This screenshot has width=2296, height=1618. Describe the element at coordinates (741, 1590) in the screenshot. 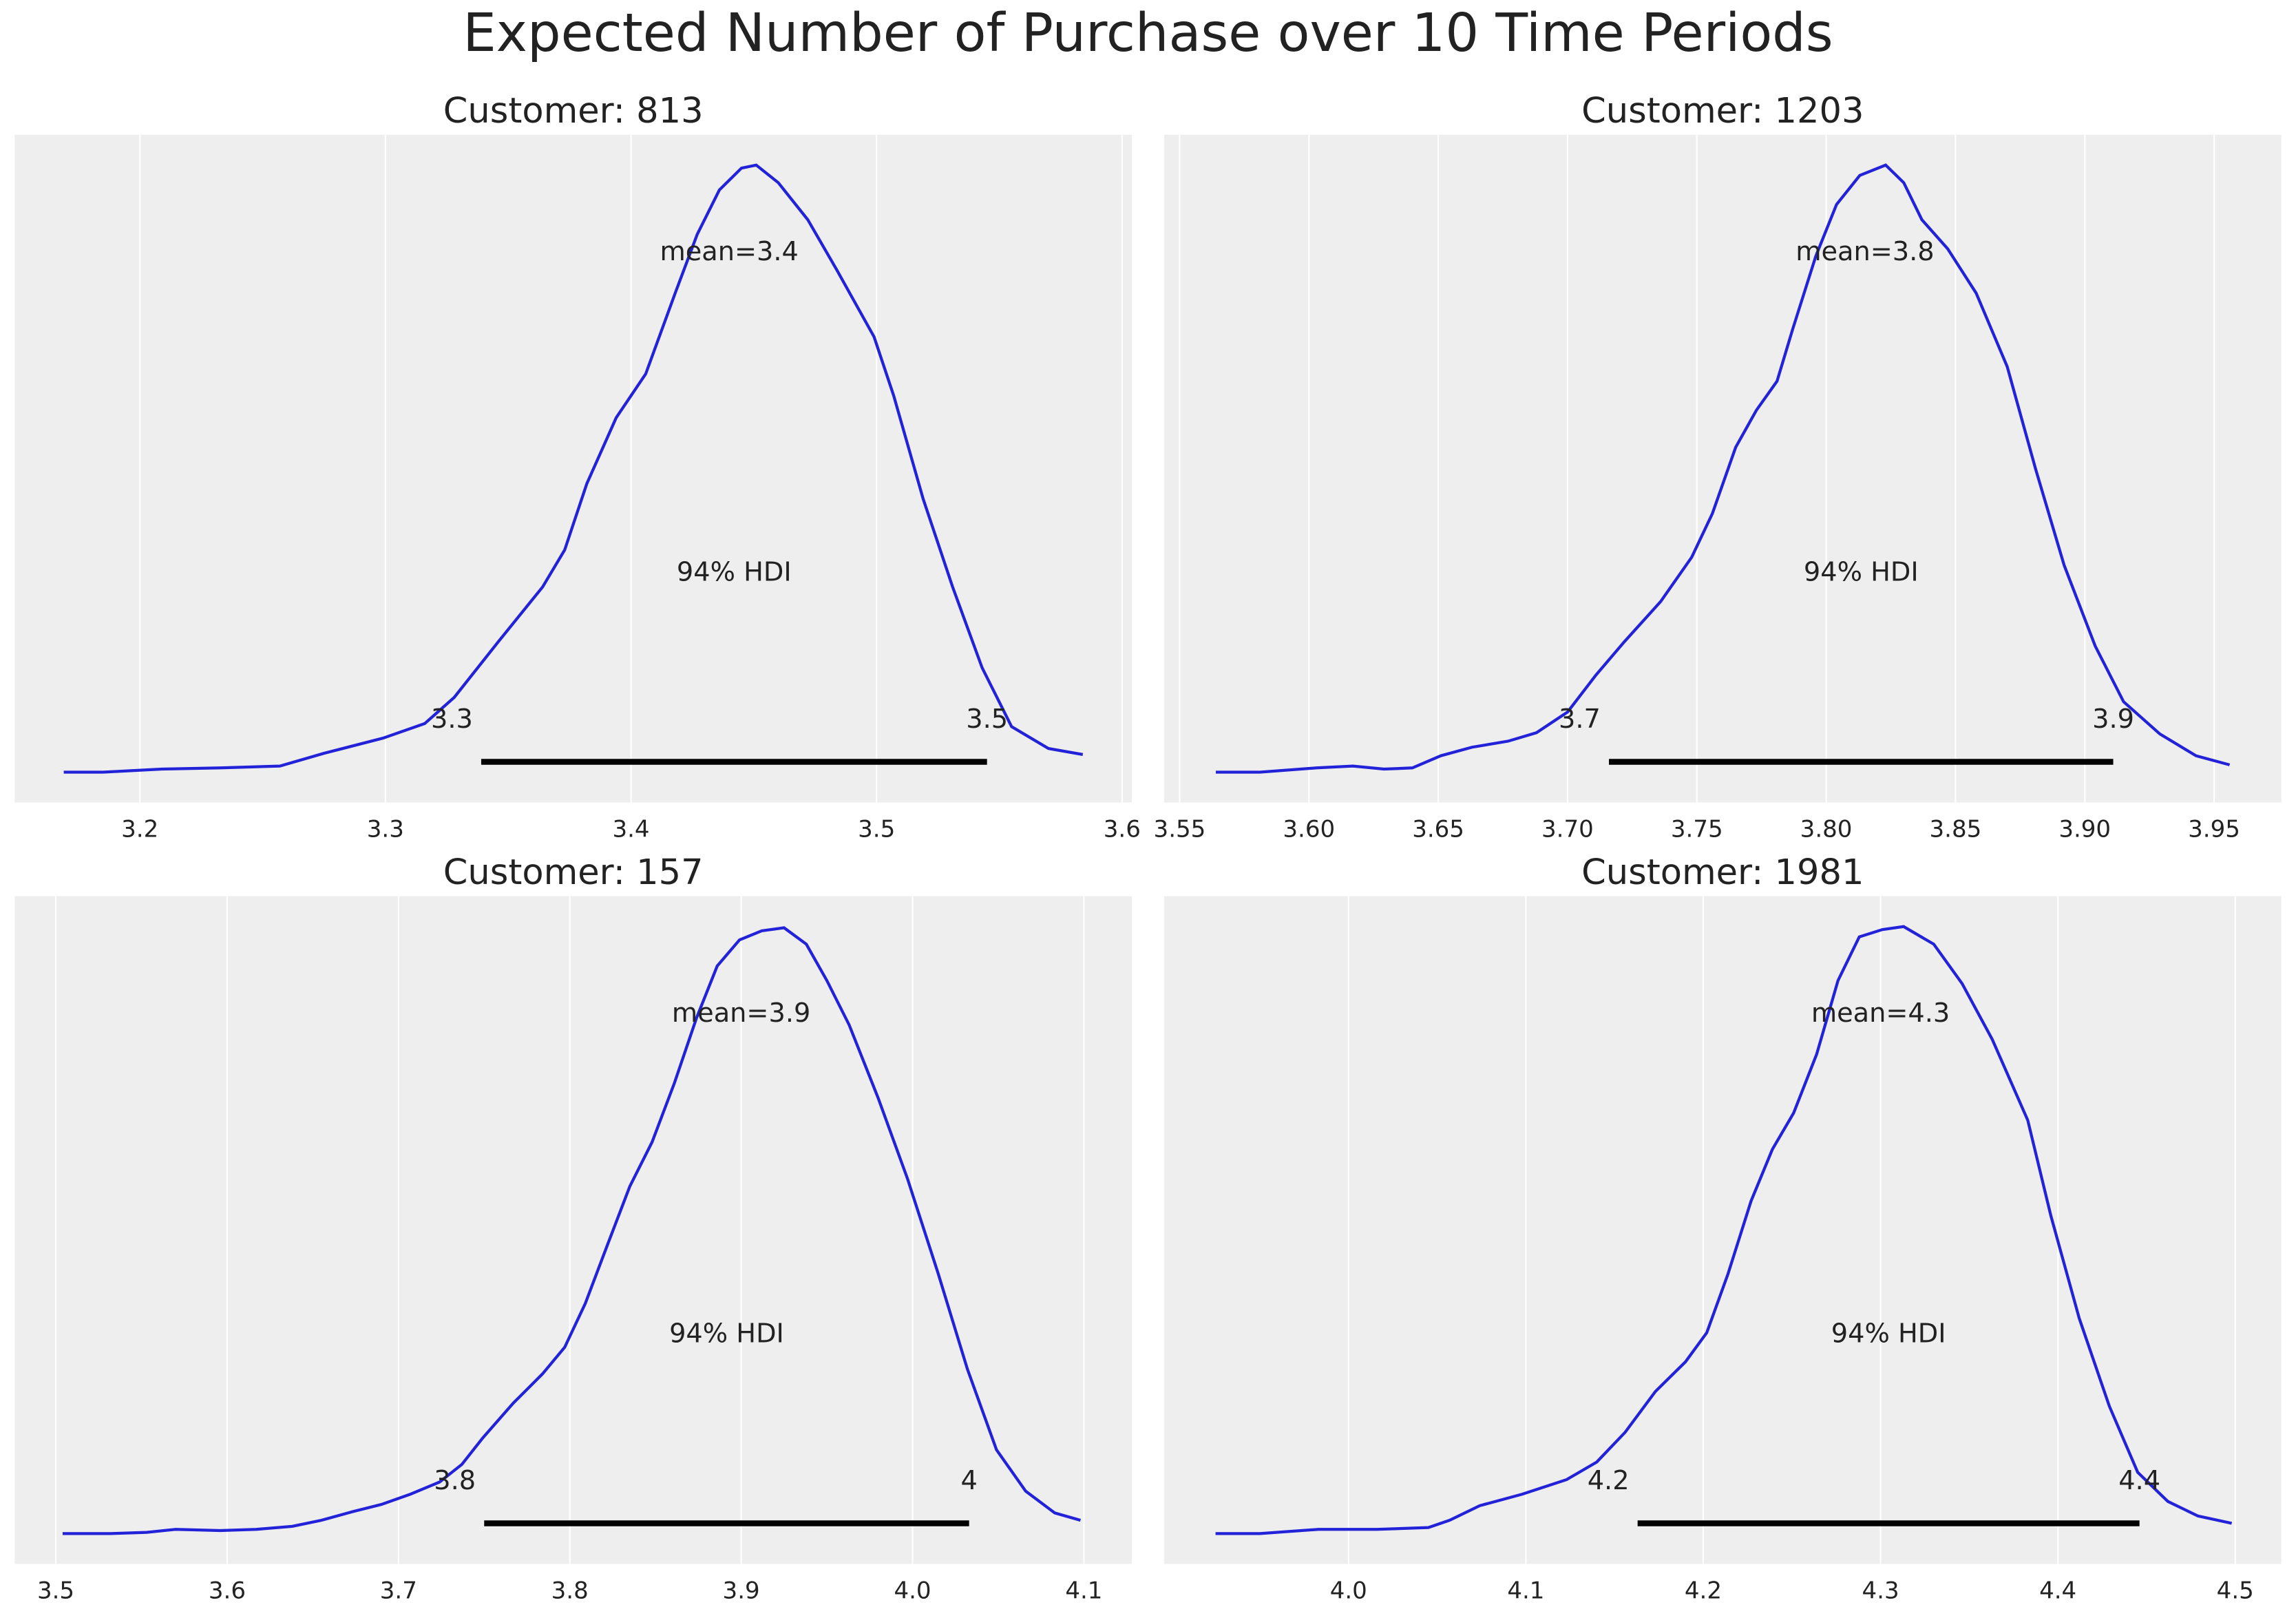

I see `x-tick-label: 3.9` at that location.